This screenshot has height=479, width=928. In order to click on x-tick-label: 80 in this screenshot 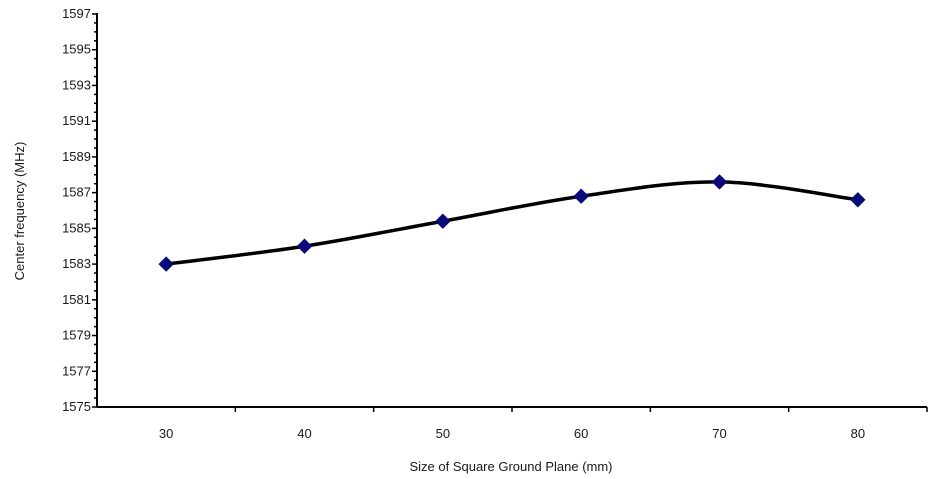, I will do `click(858, 433)`.